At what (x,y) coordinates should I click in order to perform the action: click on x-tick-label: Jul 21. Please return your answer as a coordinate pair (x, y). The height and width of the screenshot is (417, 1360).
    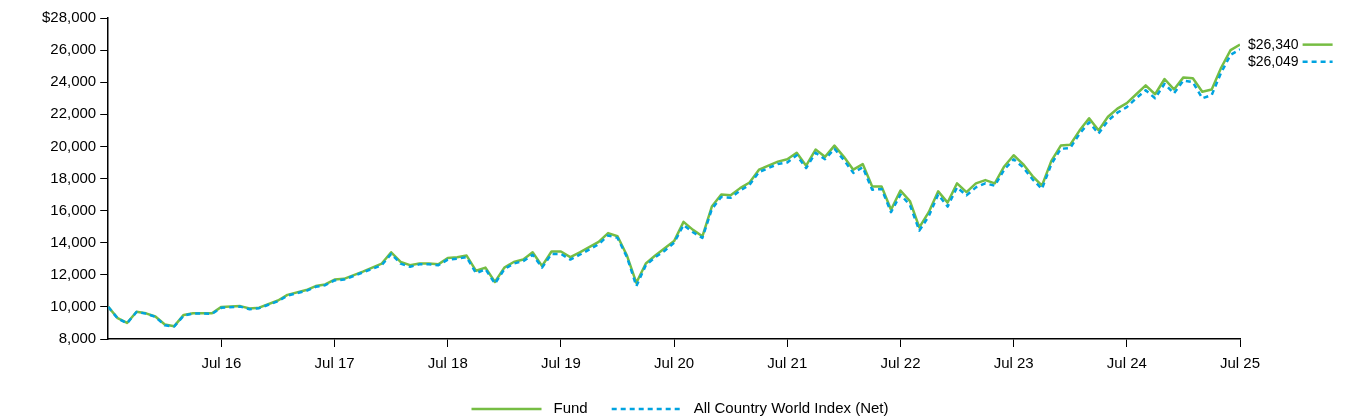
    Looking at the image, I should click on (787, 363).